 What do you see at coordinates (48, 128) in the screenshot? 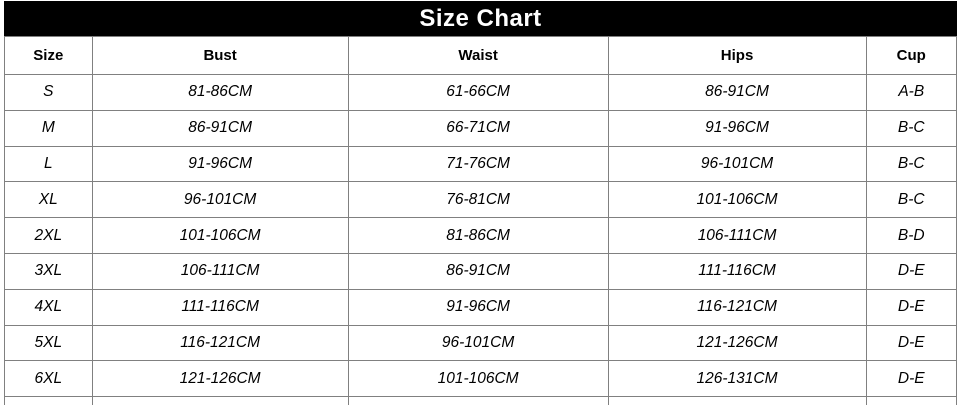
I see `cell-size: M` at bounding box center [48, 128].